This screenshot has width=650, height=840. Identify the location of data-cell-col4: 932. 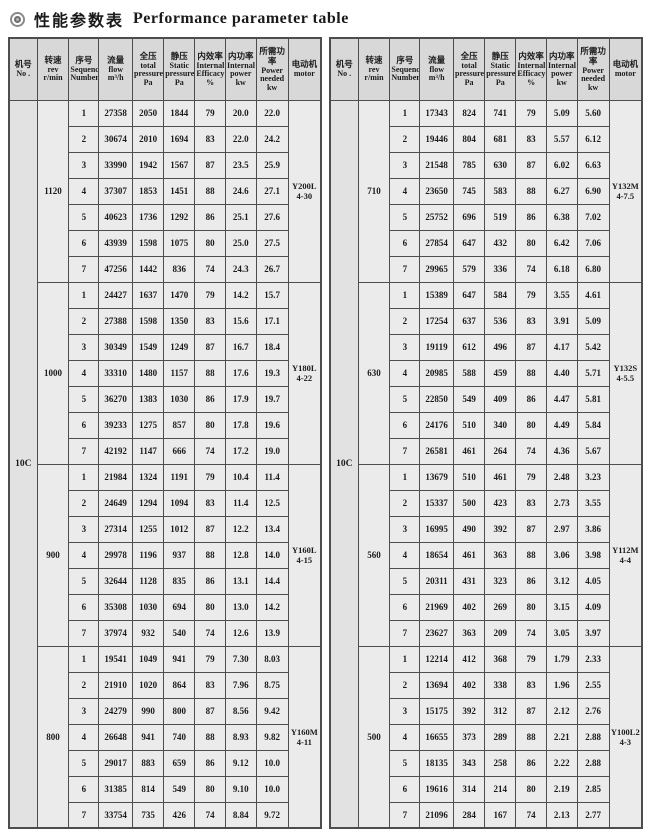
(148, 633).